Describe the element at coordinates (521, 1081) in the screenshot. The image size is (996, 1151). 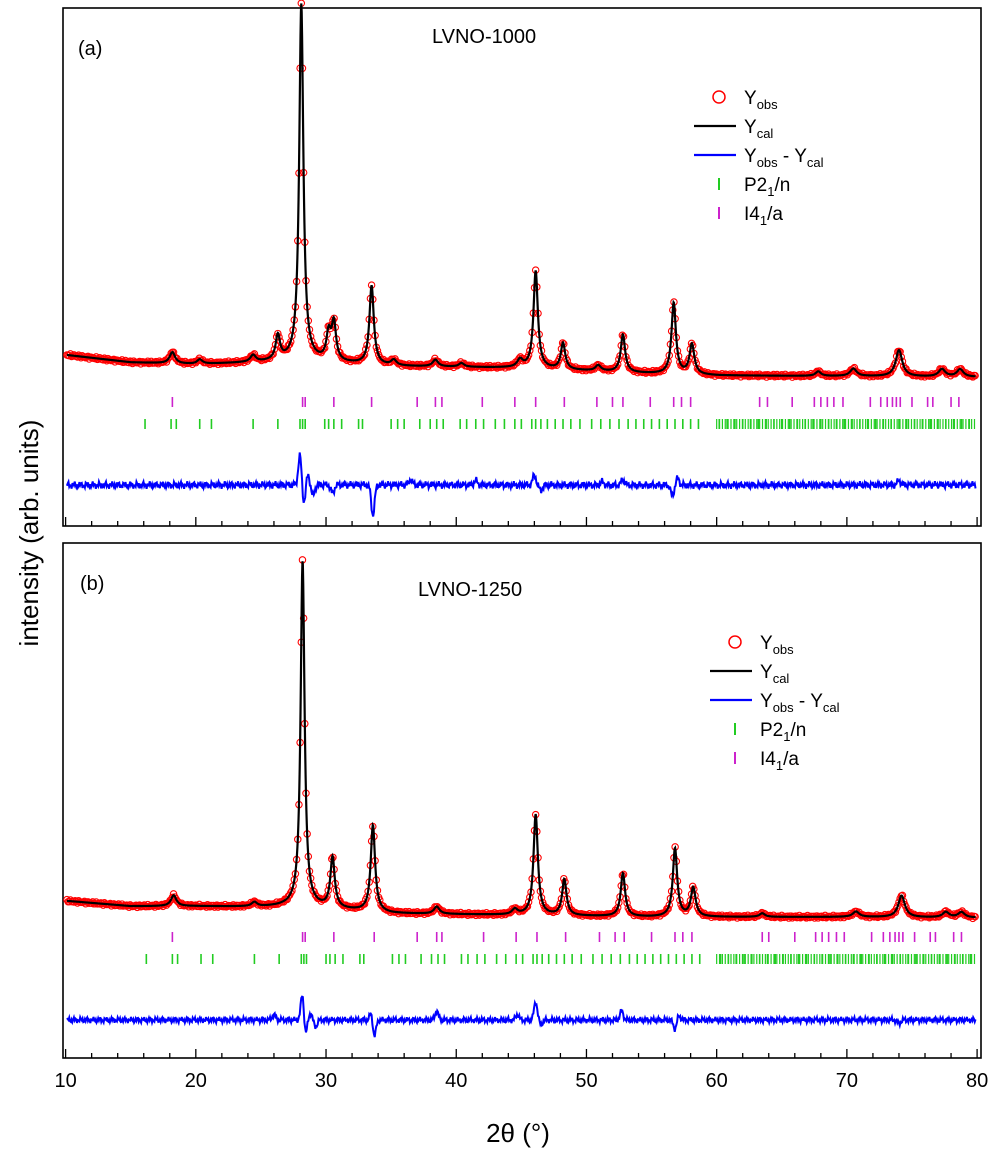
I see `x-tick-labels: 10 20 30 40 50 60 70 80` at that location.